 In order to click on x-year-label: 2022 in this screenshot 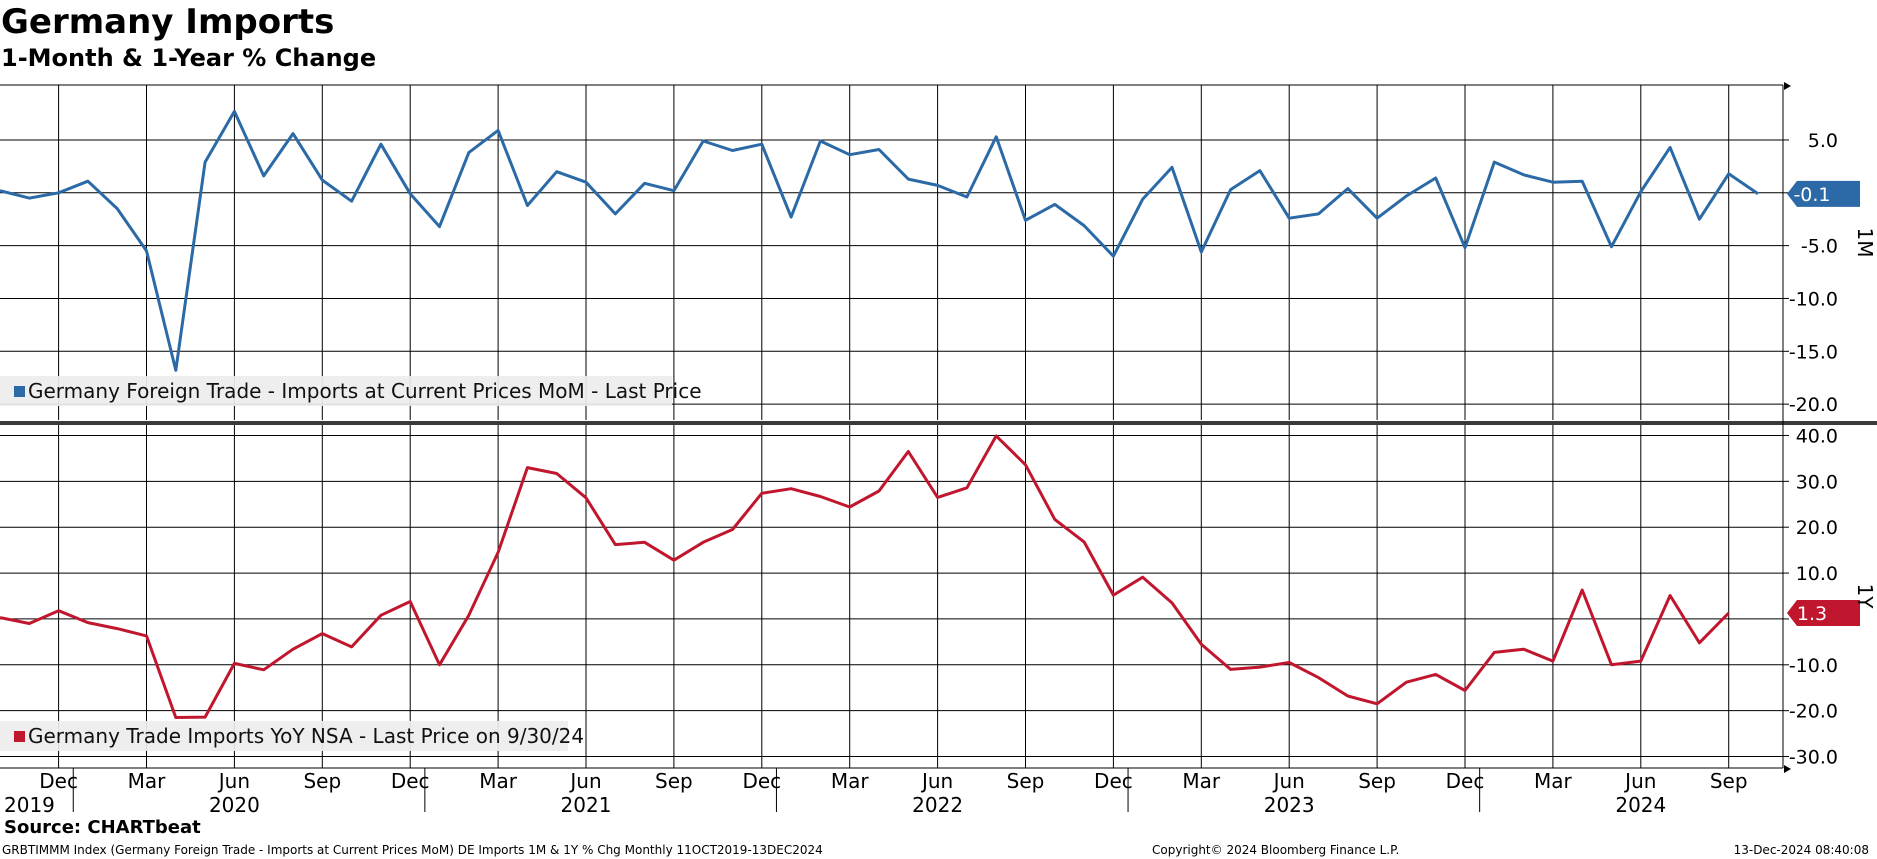, I will do `click(937, 805)`.